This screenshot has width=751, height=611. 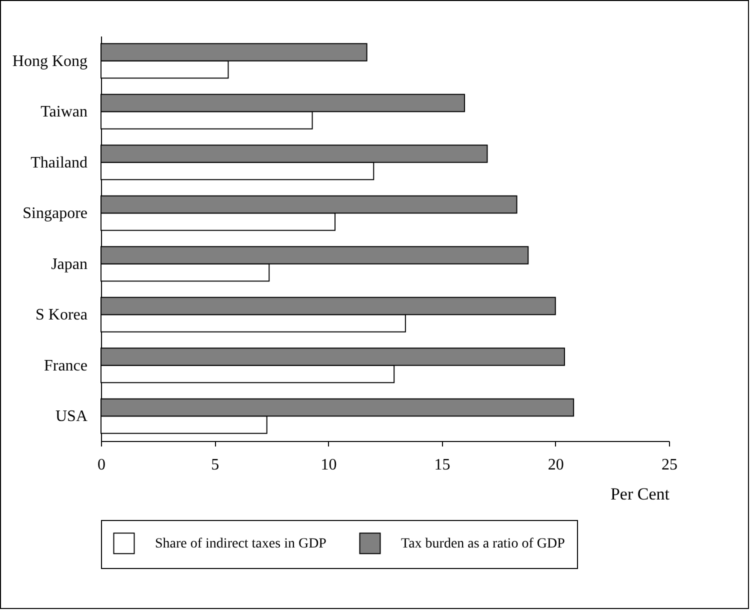 I want to click on x-tick-label: 5, so click(x=215, y=465).